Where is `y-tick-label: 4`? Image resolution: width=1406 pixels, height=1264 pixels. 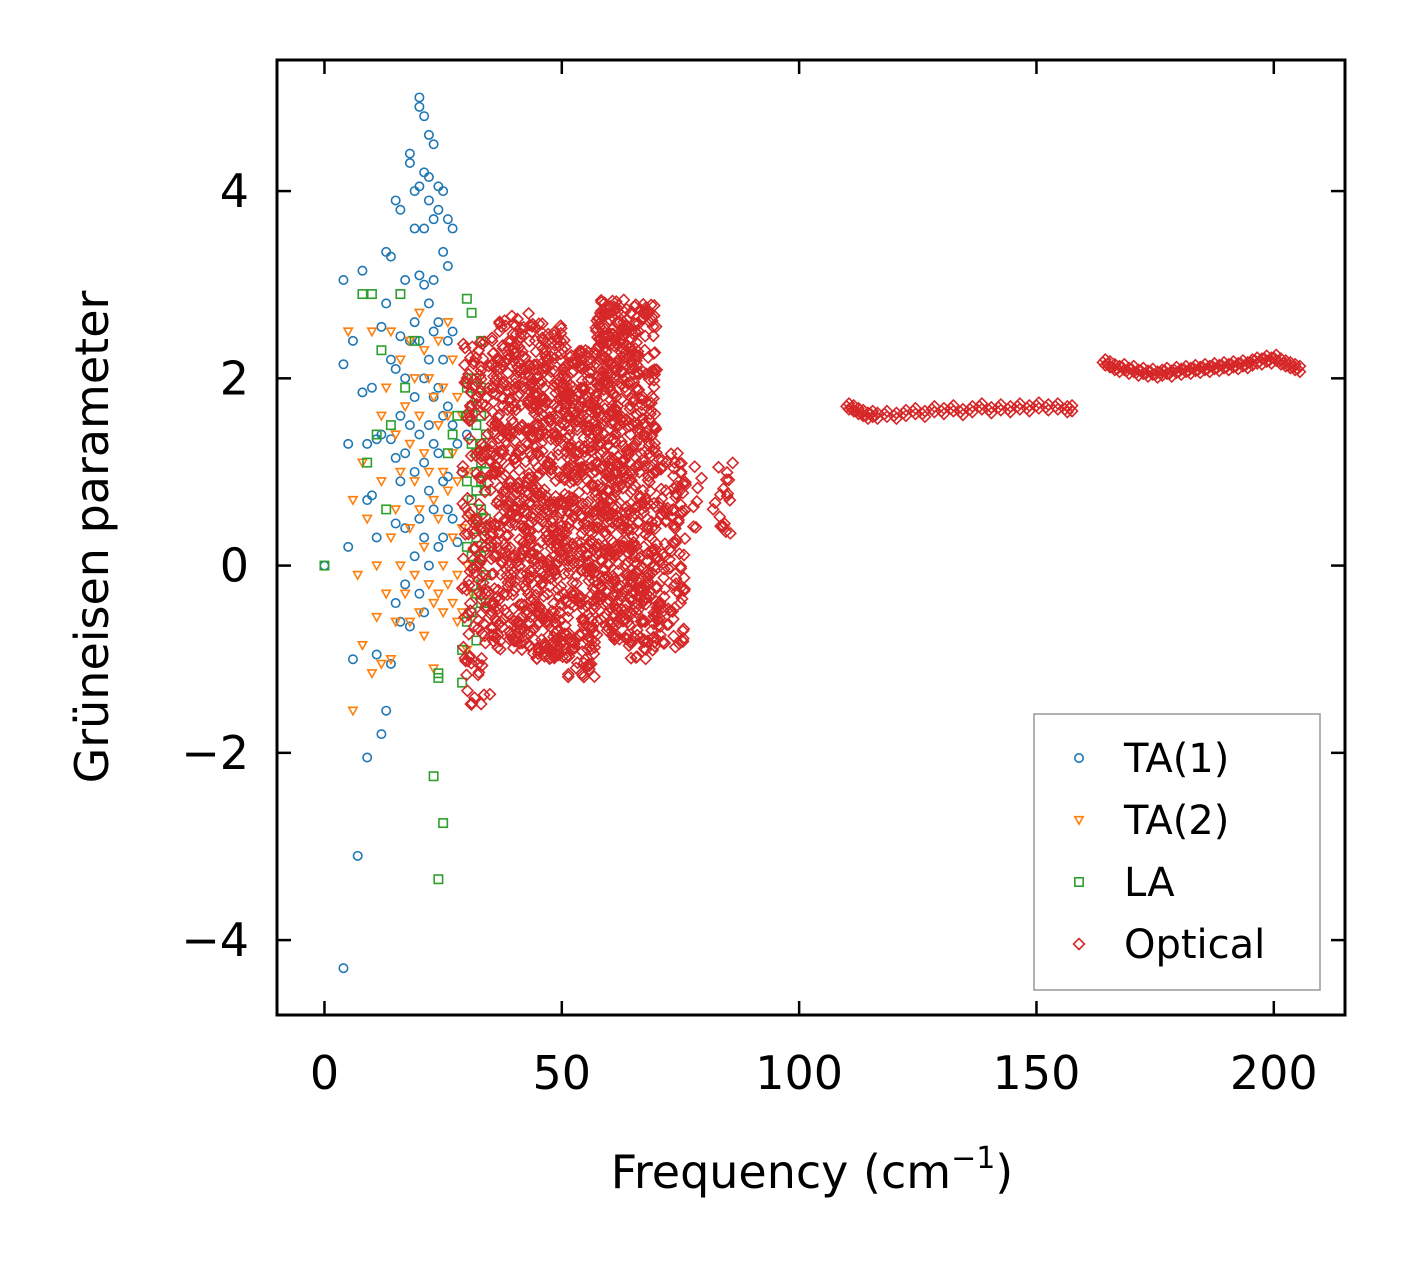
y-tick-label: 4 is located at coordinates (234, 191).